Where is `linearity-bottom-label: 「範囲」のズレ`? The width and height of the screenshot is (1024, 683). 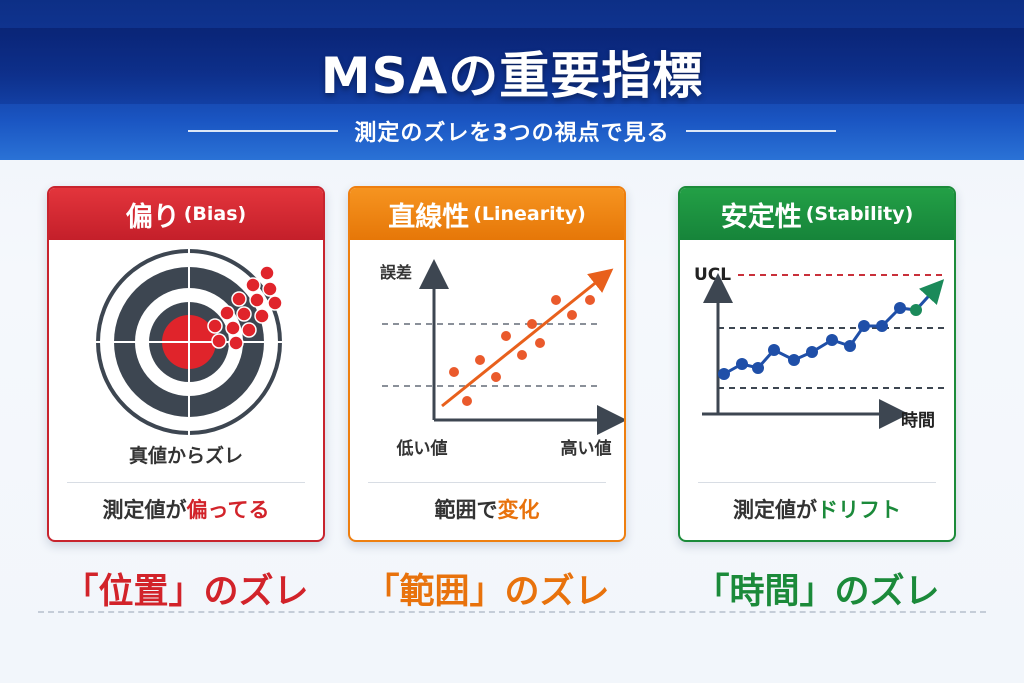
linearity-bottom-label: 「範囲」のズレ is located at coordinates (487, 588).